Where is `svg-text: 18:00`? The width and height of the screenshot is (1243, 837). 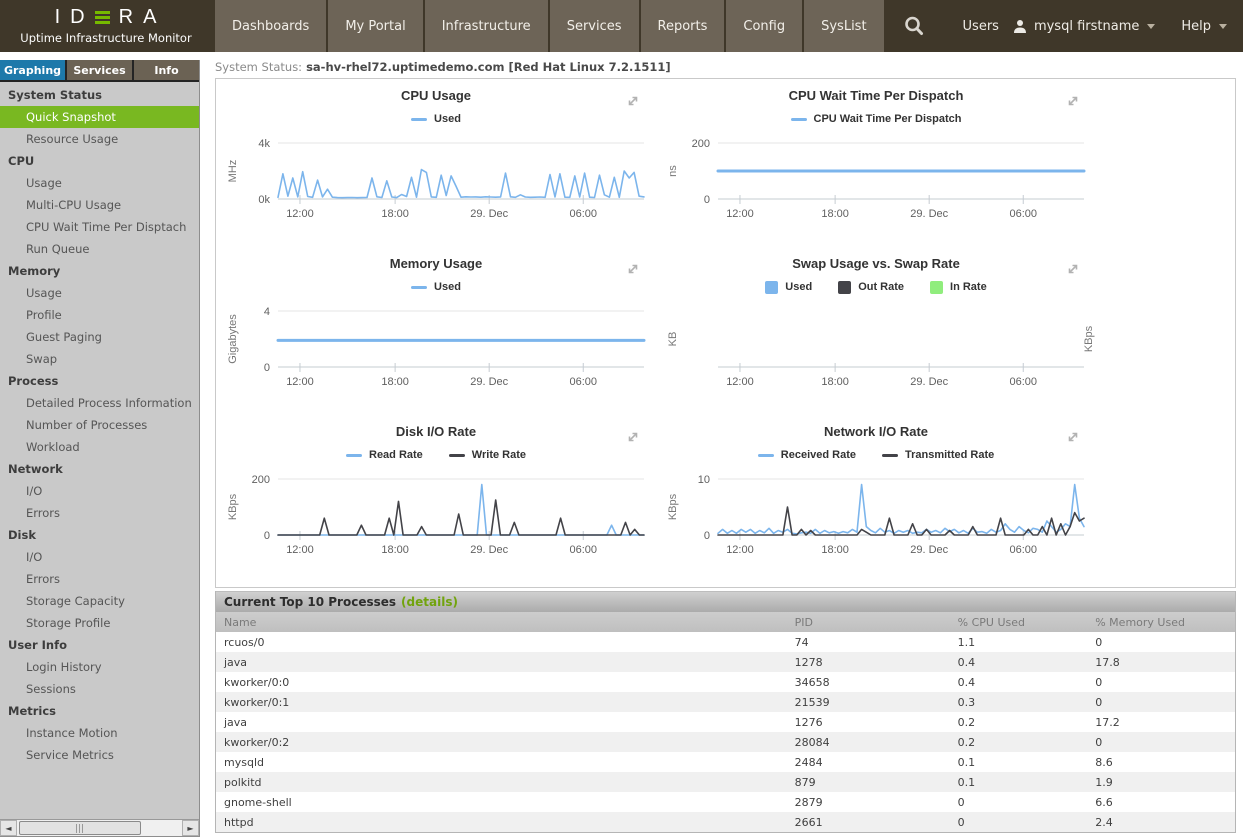
svg-text: 18:00 is located at coordinates (835, 214).